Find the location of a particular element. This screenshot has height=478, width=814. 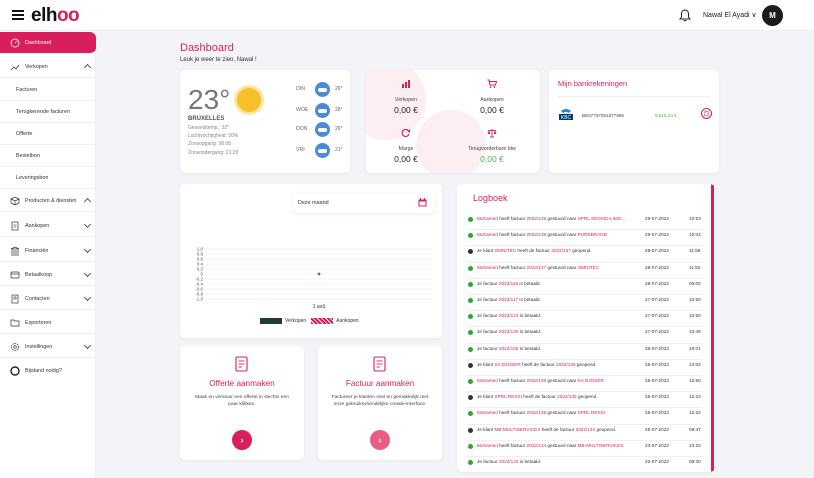

chevron-down-icon is located at coordinates (87, 224).